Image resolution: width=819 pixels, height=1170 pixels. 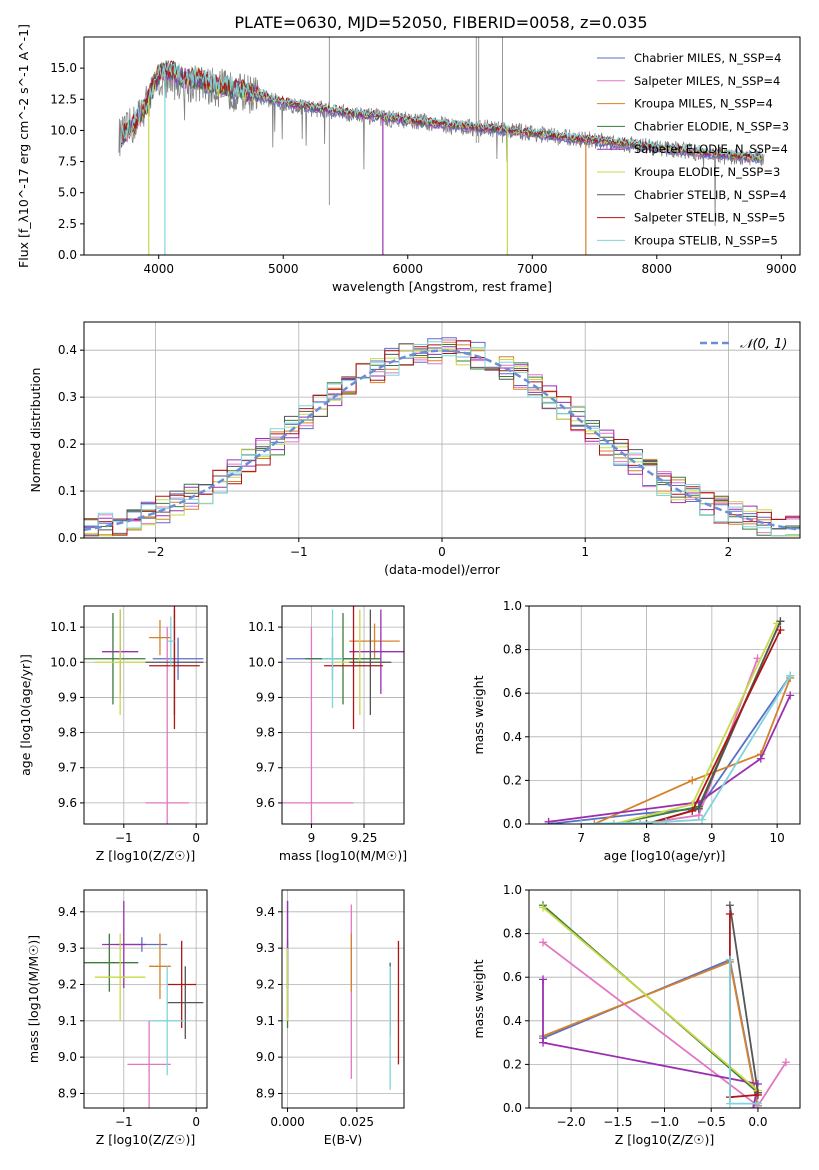 I want to click on legend: 𝒩(0, 1), so click(x=743, y=344).